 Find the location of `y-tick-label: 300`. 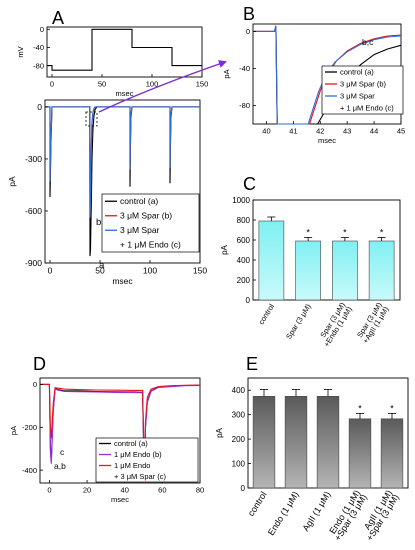

y-tick-label: 300 is located at coordinates (239, 414).